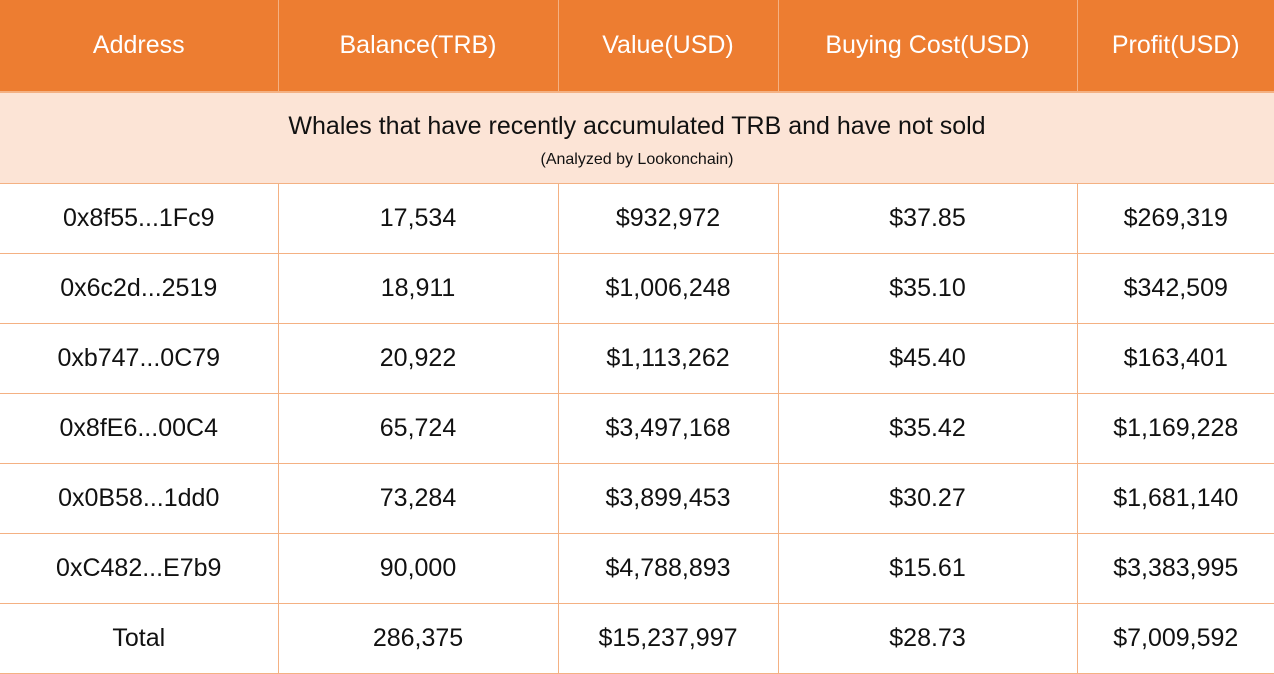 The width and height of the screenshot is (1274, 674). I want to click on cell-balance: 90,000, so click(418, 568).